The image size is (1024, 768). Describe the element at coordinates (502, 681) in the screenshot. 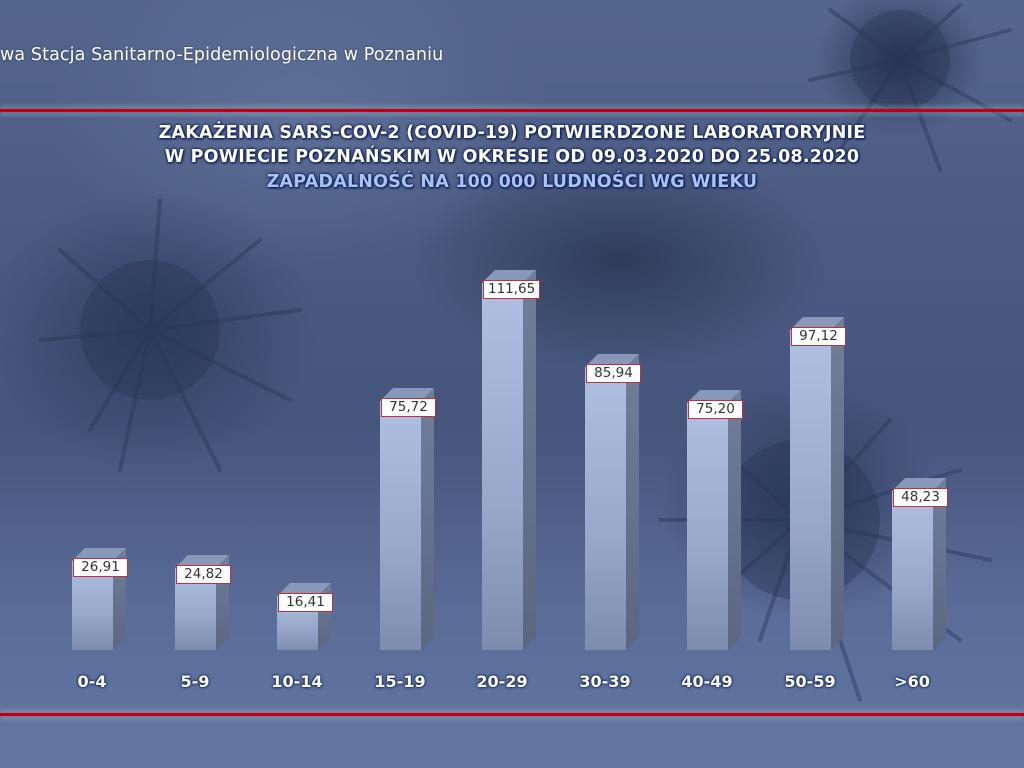

I see `category-label: 20-29` at that location.